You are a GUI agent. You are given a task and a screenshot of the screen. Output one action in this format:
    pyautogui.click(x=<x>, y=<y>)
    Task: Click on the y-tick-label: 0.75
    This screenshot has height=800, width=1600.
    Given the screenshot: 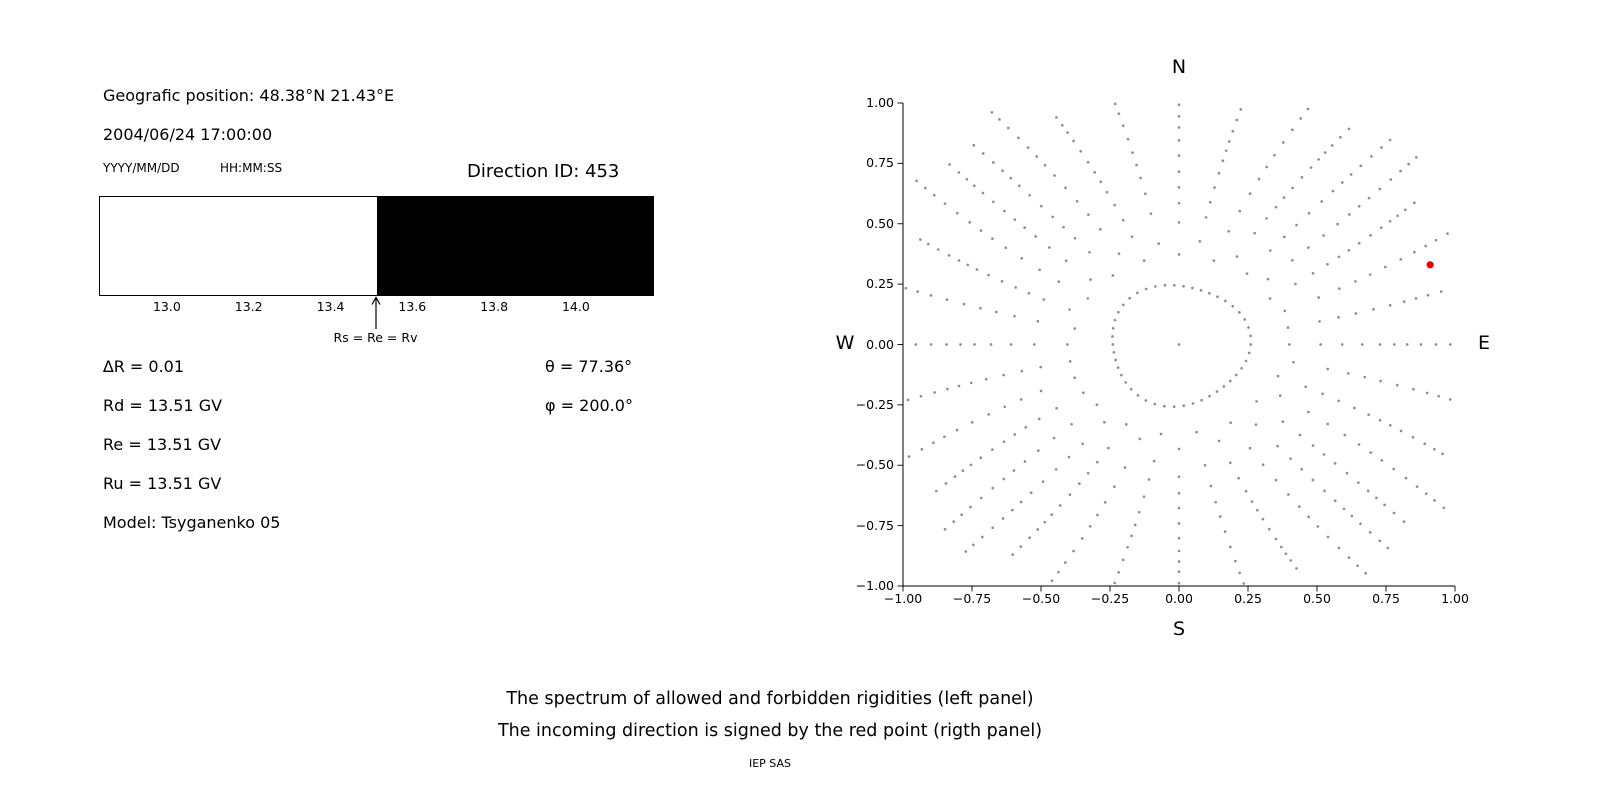 What is the action you would take?
    pyautogui.click(x=880, y=163)
    